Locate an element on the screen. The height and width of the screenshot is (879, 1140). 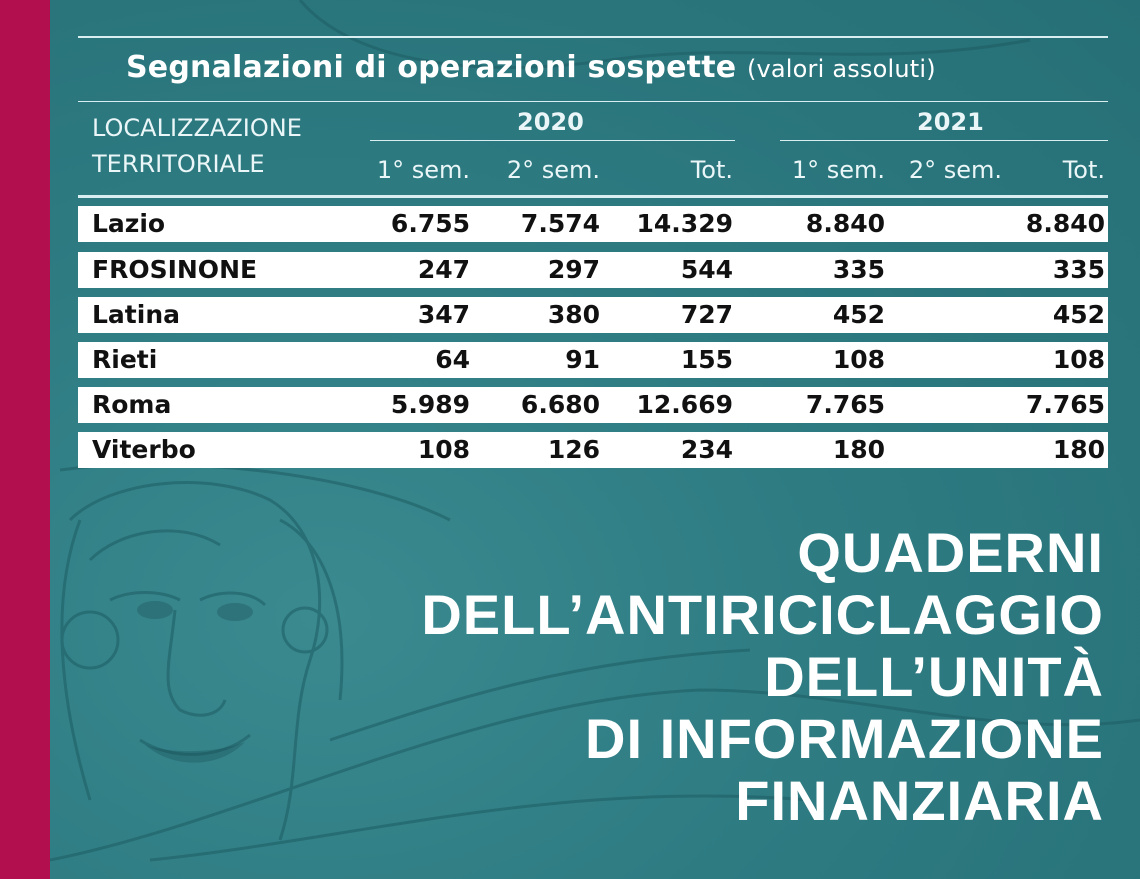
row-name: Latina is located at coordinates (136, 314).